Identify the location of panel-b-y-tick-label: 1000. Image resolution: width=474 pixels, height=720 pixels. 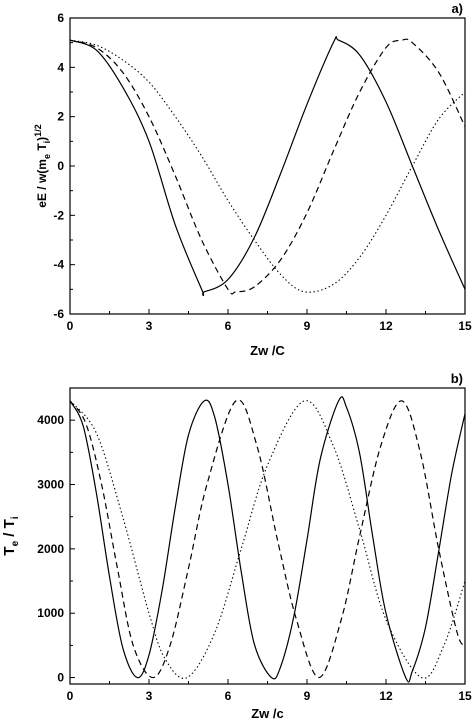
(50, 613).